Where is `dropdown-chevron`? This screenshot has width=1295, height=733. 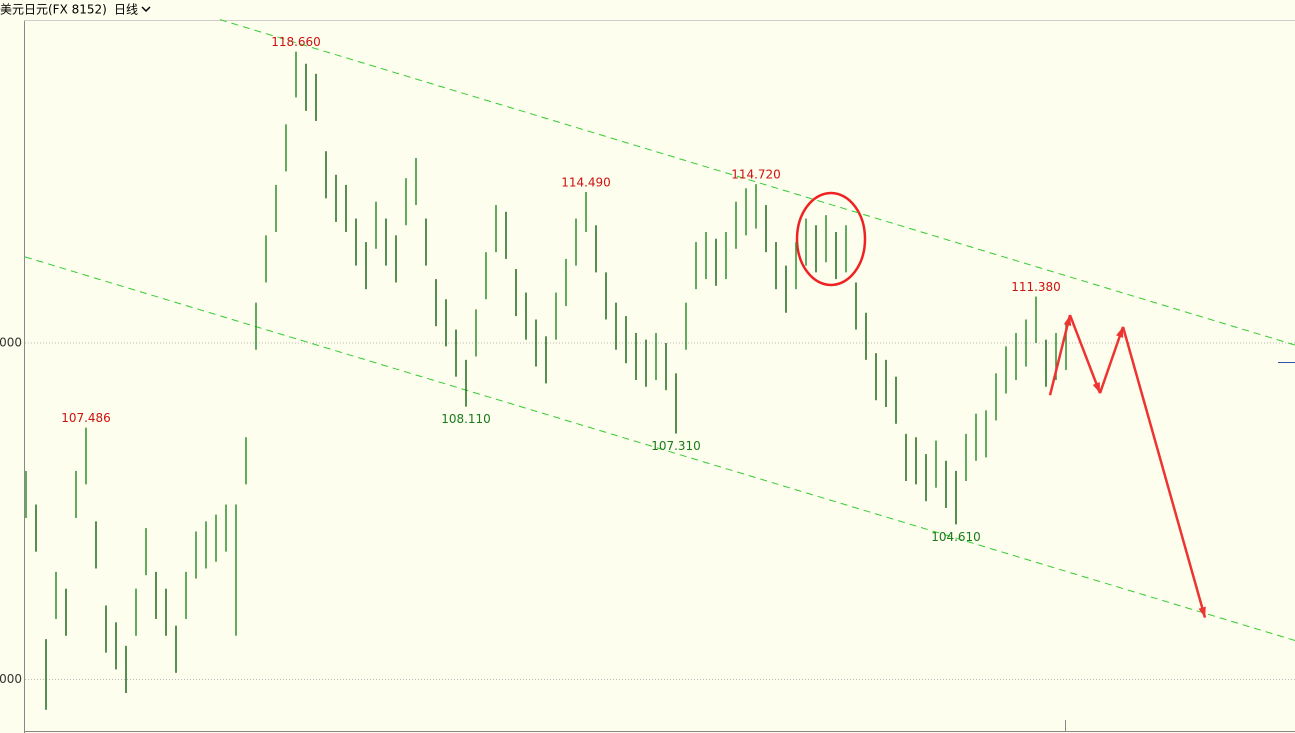 dropdown-chevron is located at coordinates (146, 9).